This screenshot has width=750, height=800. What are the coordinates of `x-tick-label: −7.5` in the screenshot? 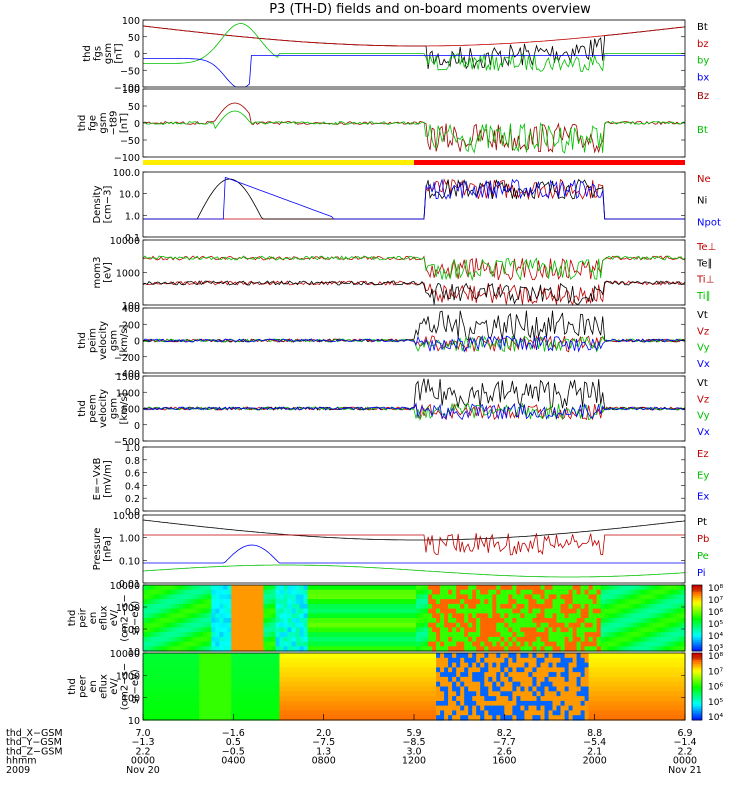 It's located at (323, 742).